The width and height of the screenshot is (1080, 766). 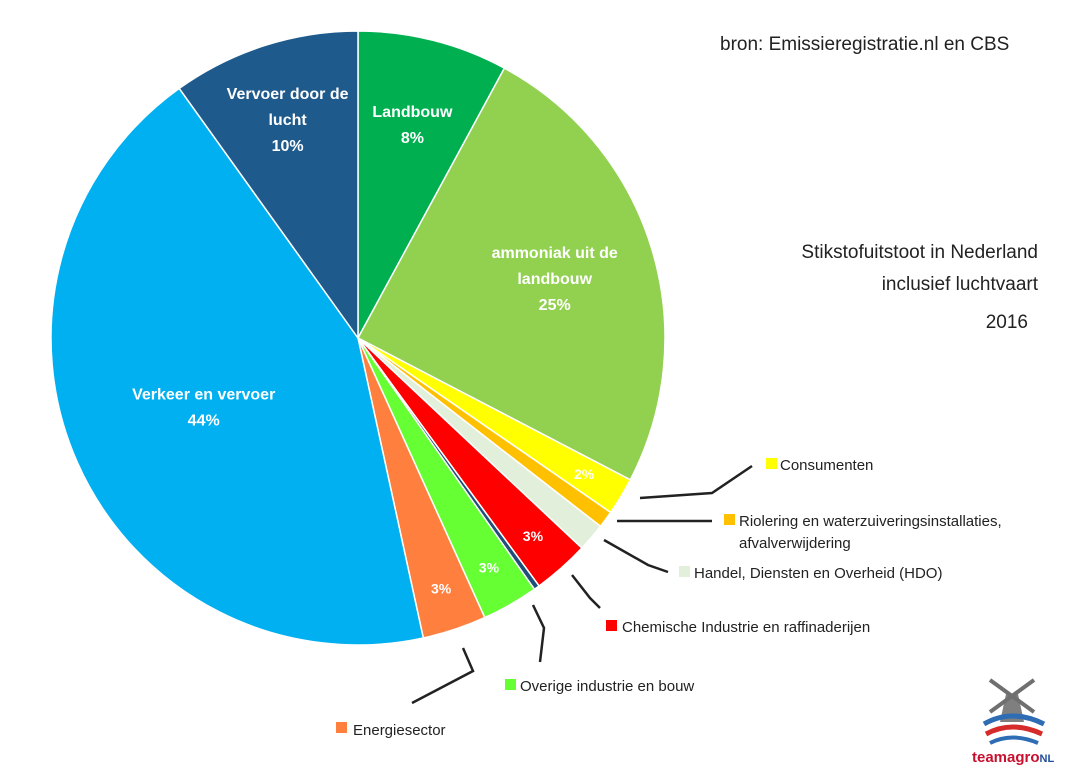 I want to click on chart-year: 2016, so click(x=1007, y=322).